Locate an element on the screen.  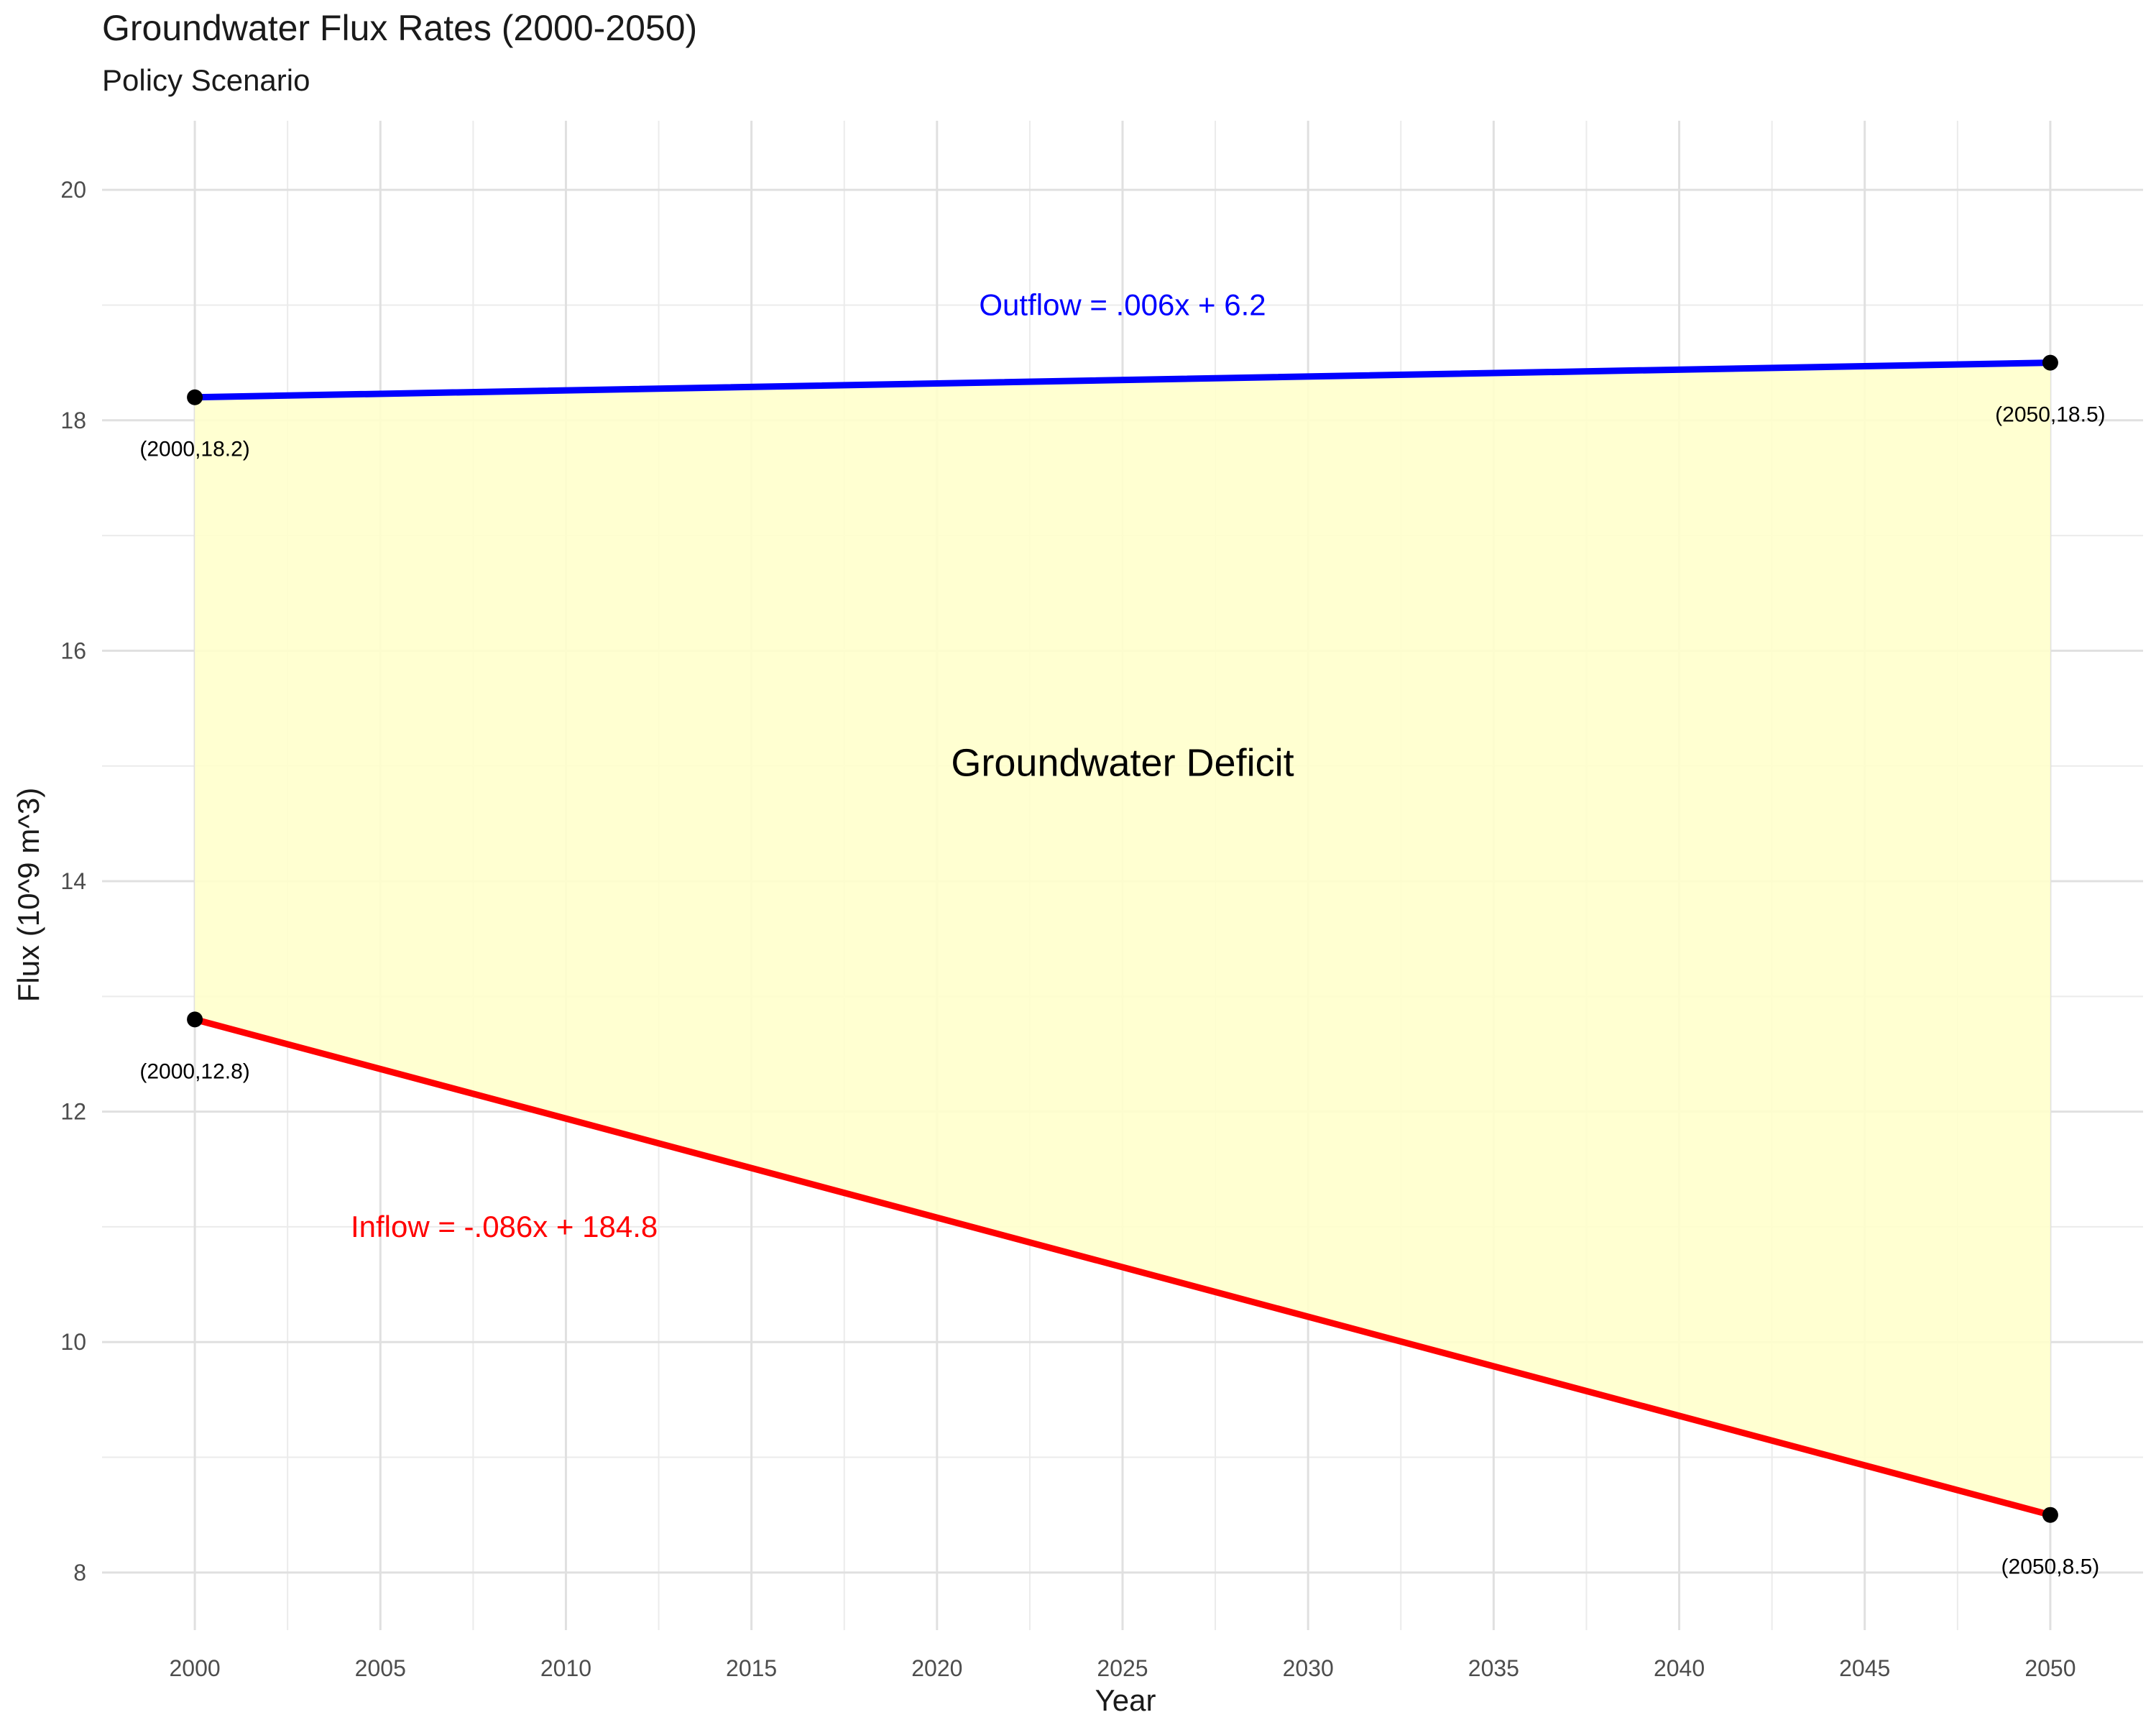
y-tick-labels: 8 10 12 14 16 18 20 is located at coordinates (73, 881).